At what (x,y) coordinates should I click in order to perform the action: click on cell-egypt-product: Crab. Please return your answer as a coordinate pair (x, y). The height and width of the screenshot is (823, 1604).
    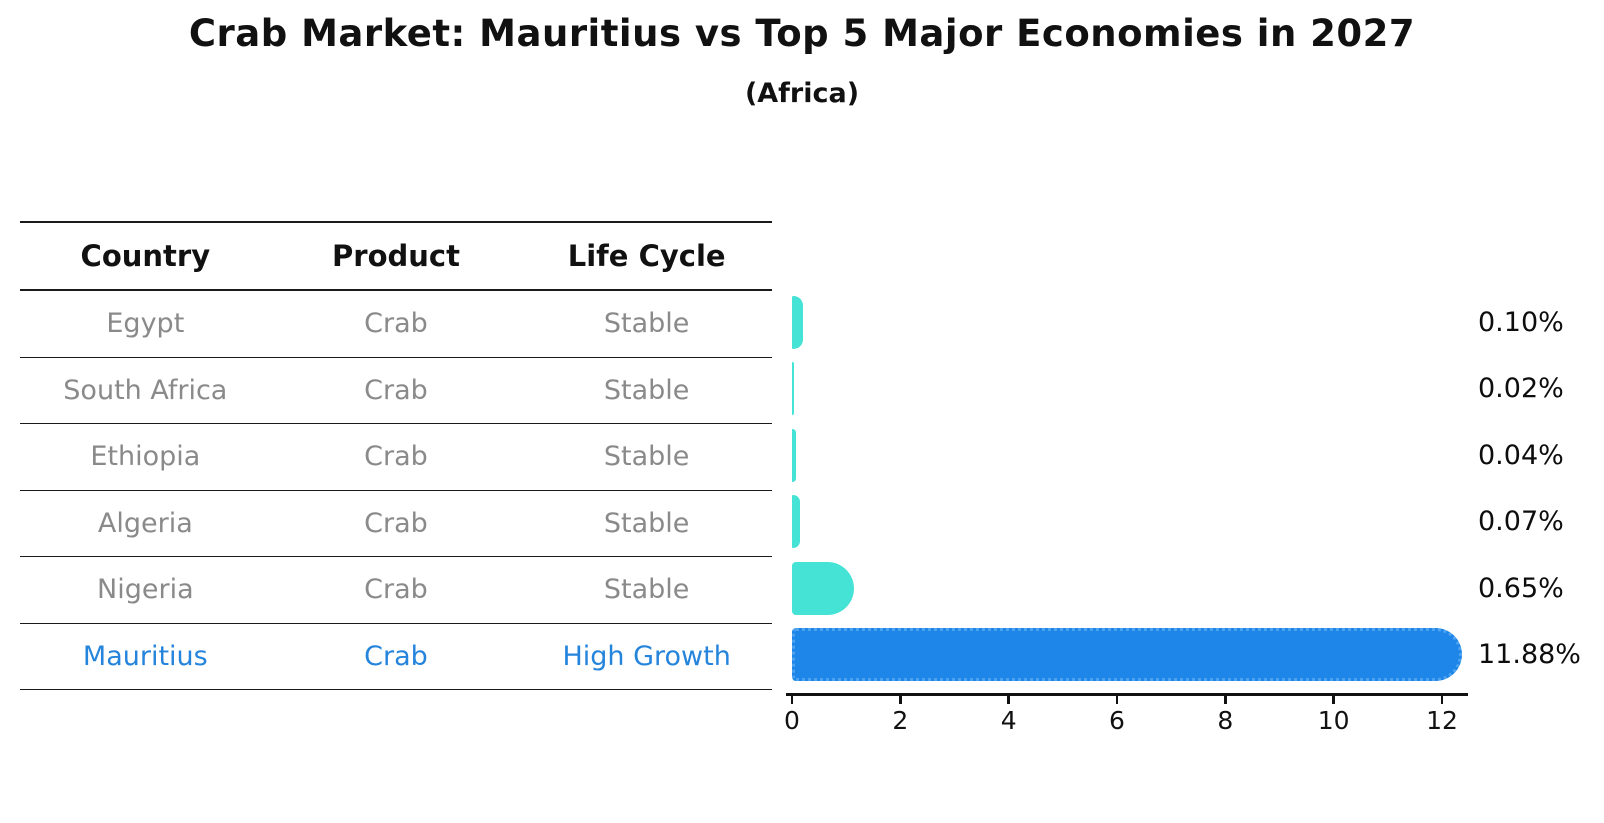
    Looking at the image, I should click on (396, 324).